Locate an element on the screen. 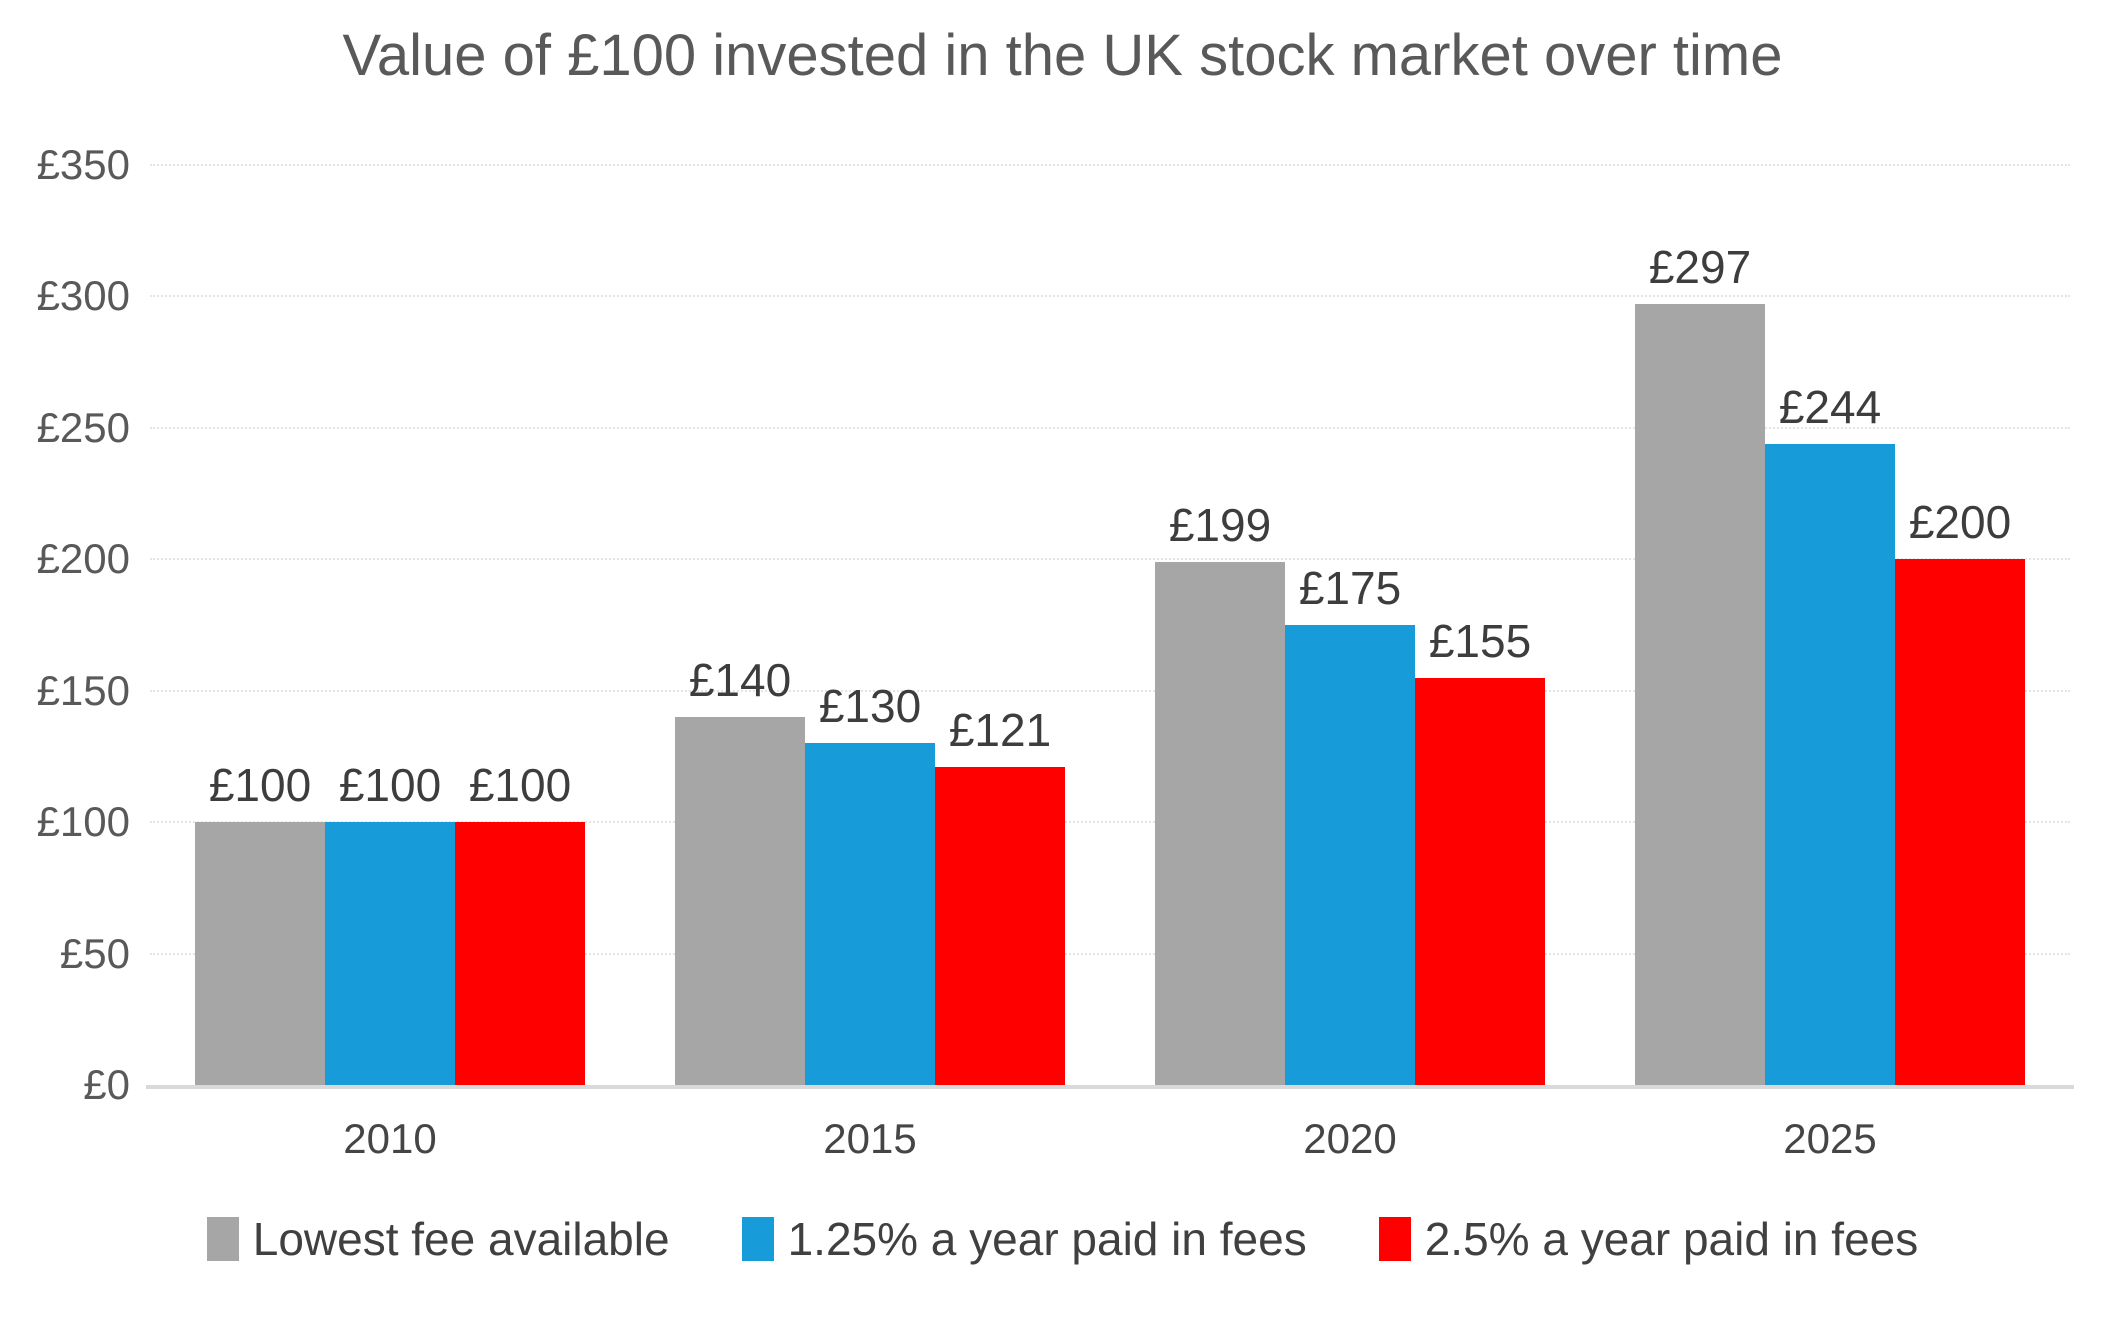  bar-value-label: £121 is located at coordinates (1000, 729).